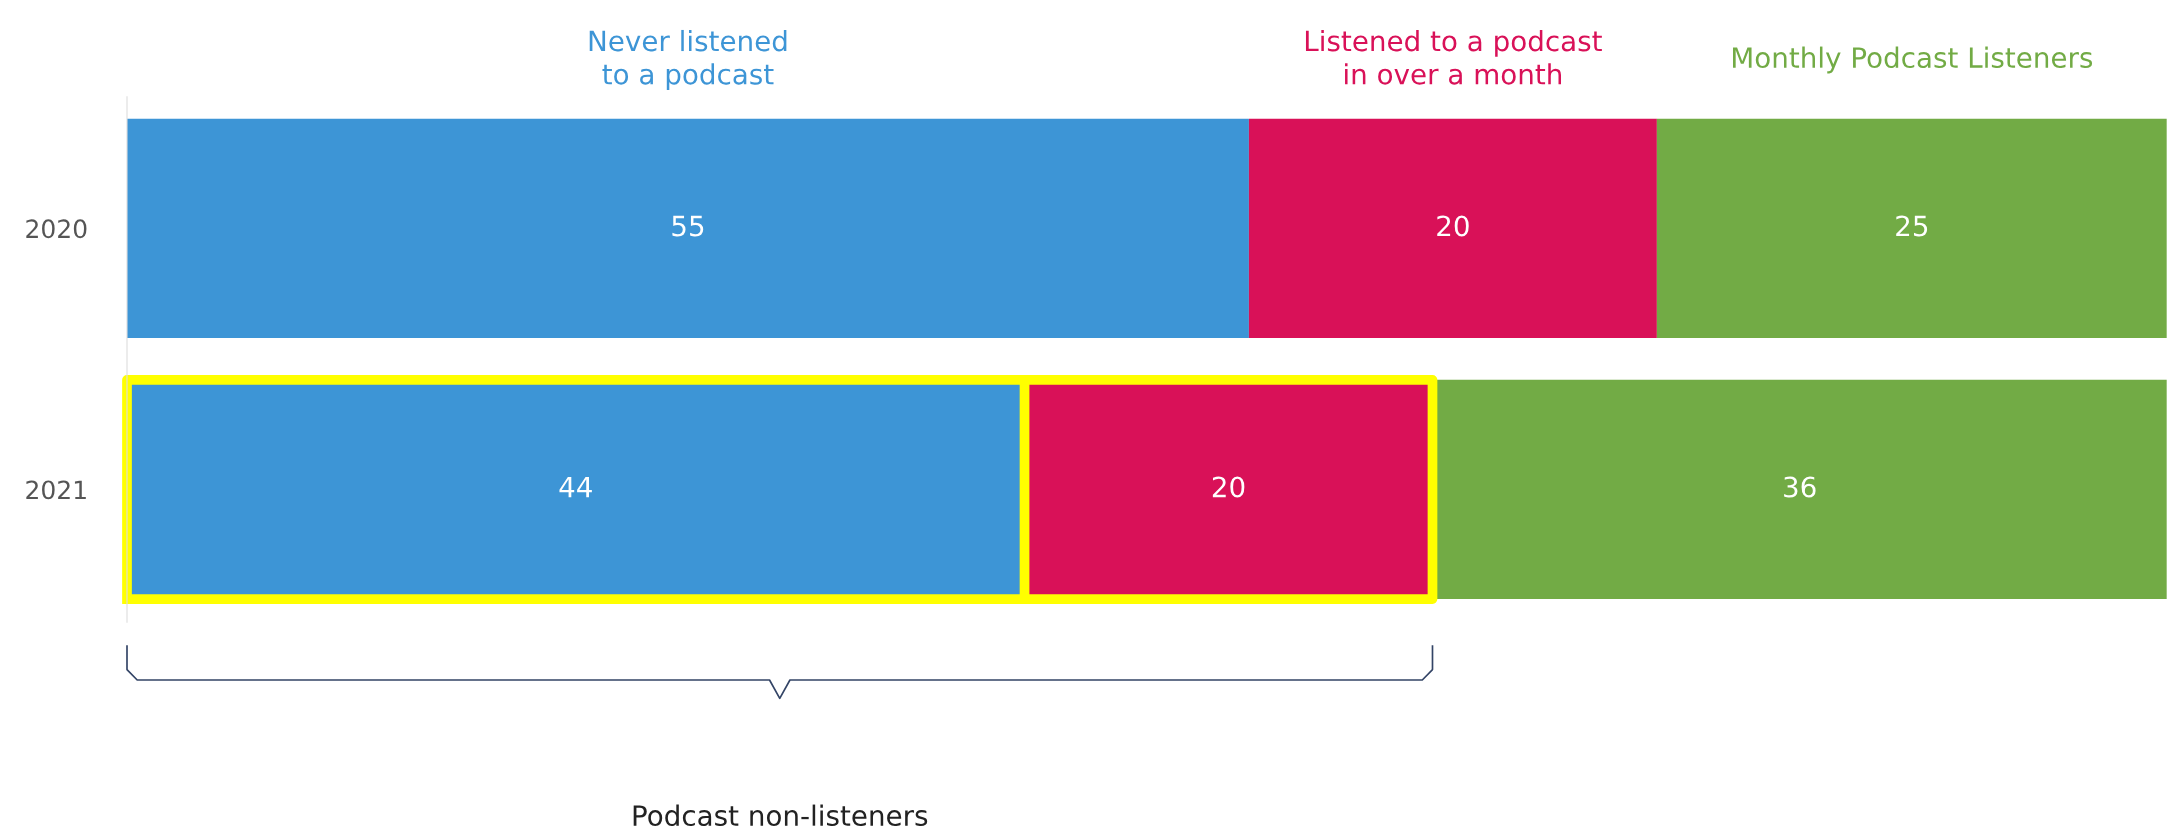 This screenshot has height=835, width=2169. I want to click on series-label: Never listened to a podcast, so click(688, 60).